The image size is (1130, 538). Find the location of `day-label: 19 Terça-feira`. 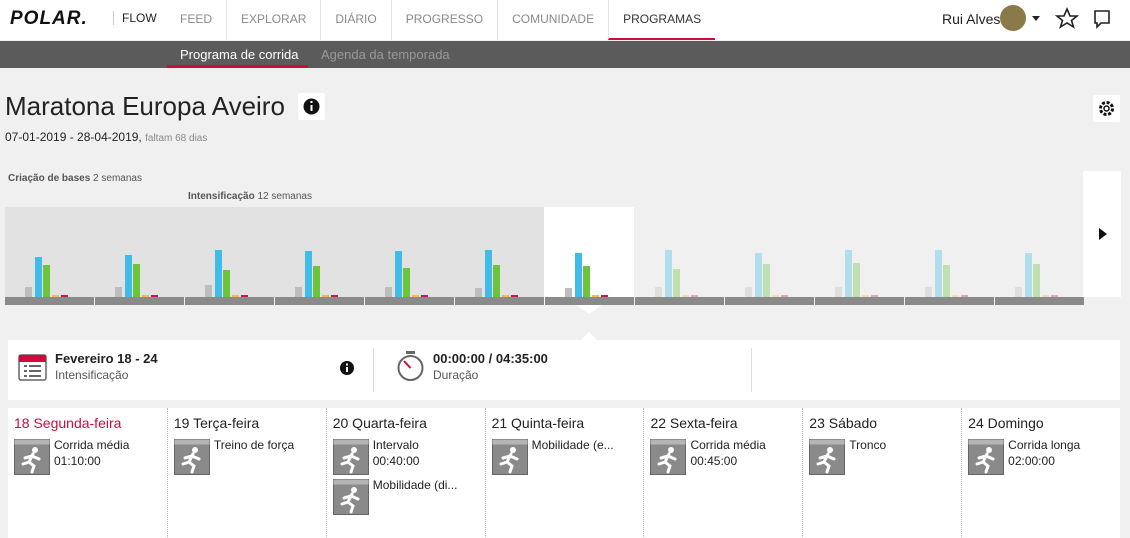

day-label: 19 Terça-feira is located at coordinates (216, 423).